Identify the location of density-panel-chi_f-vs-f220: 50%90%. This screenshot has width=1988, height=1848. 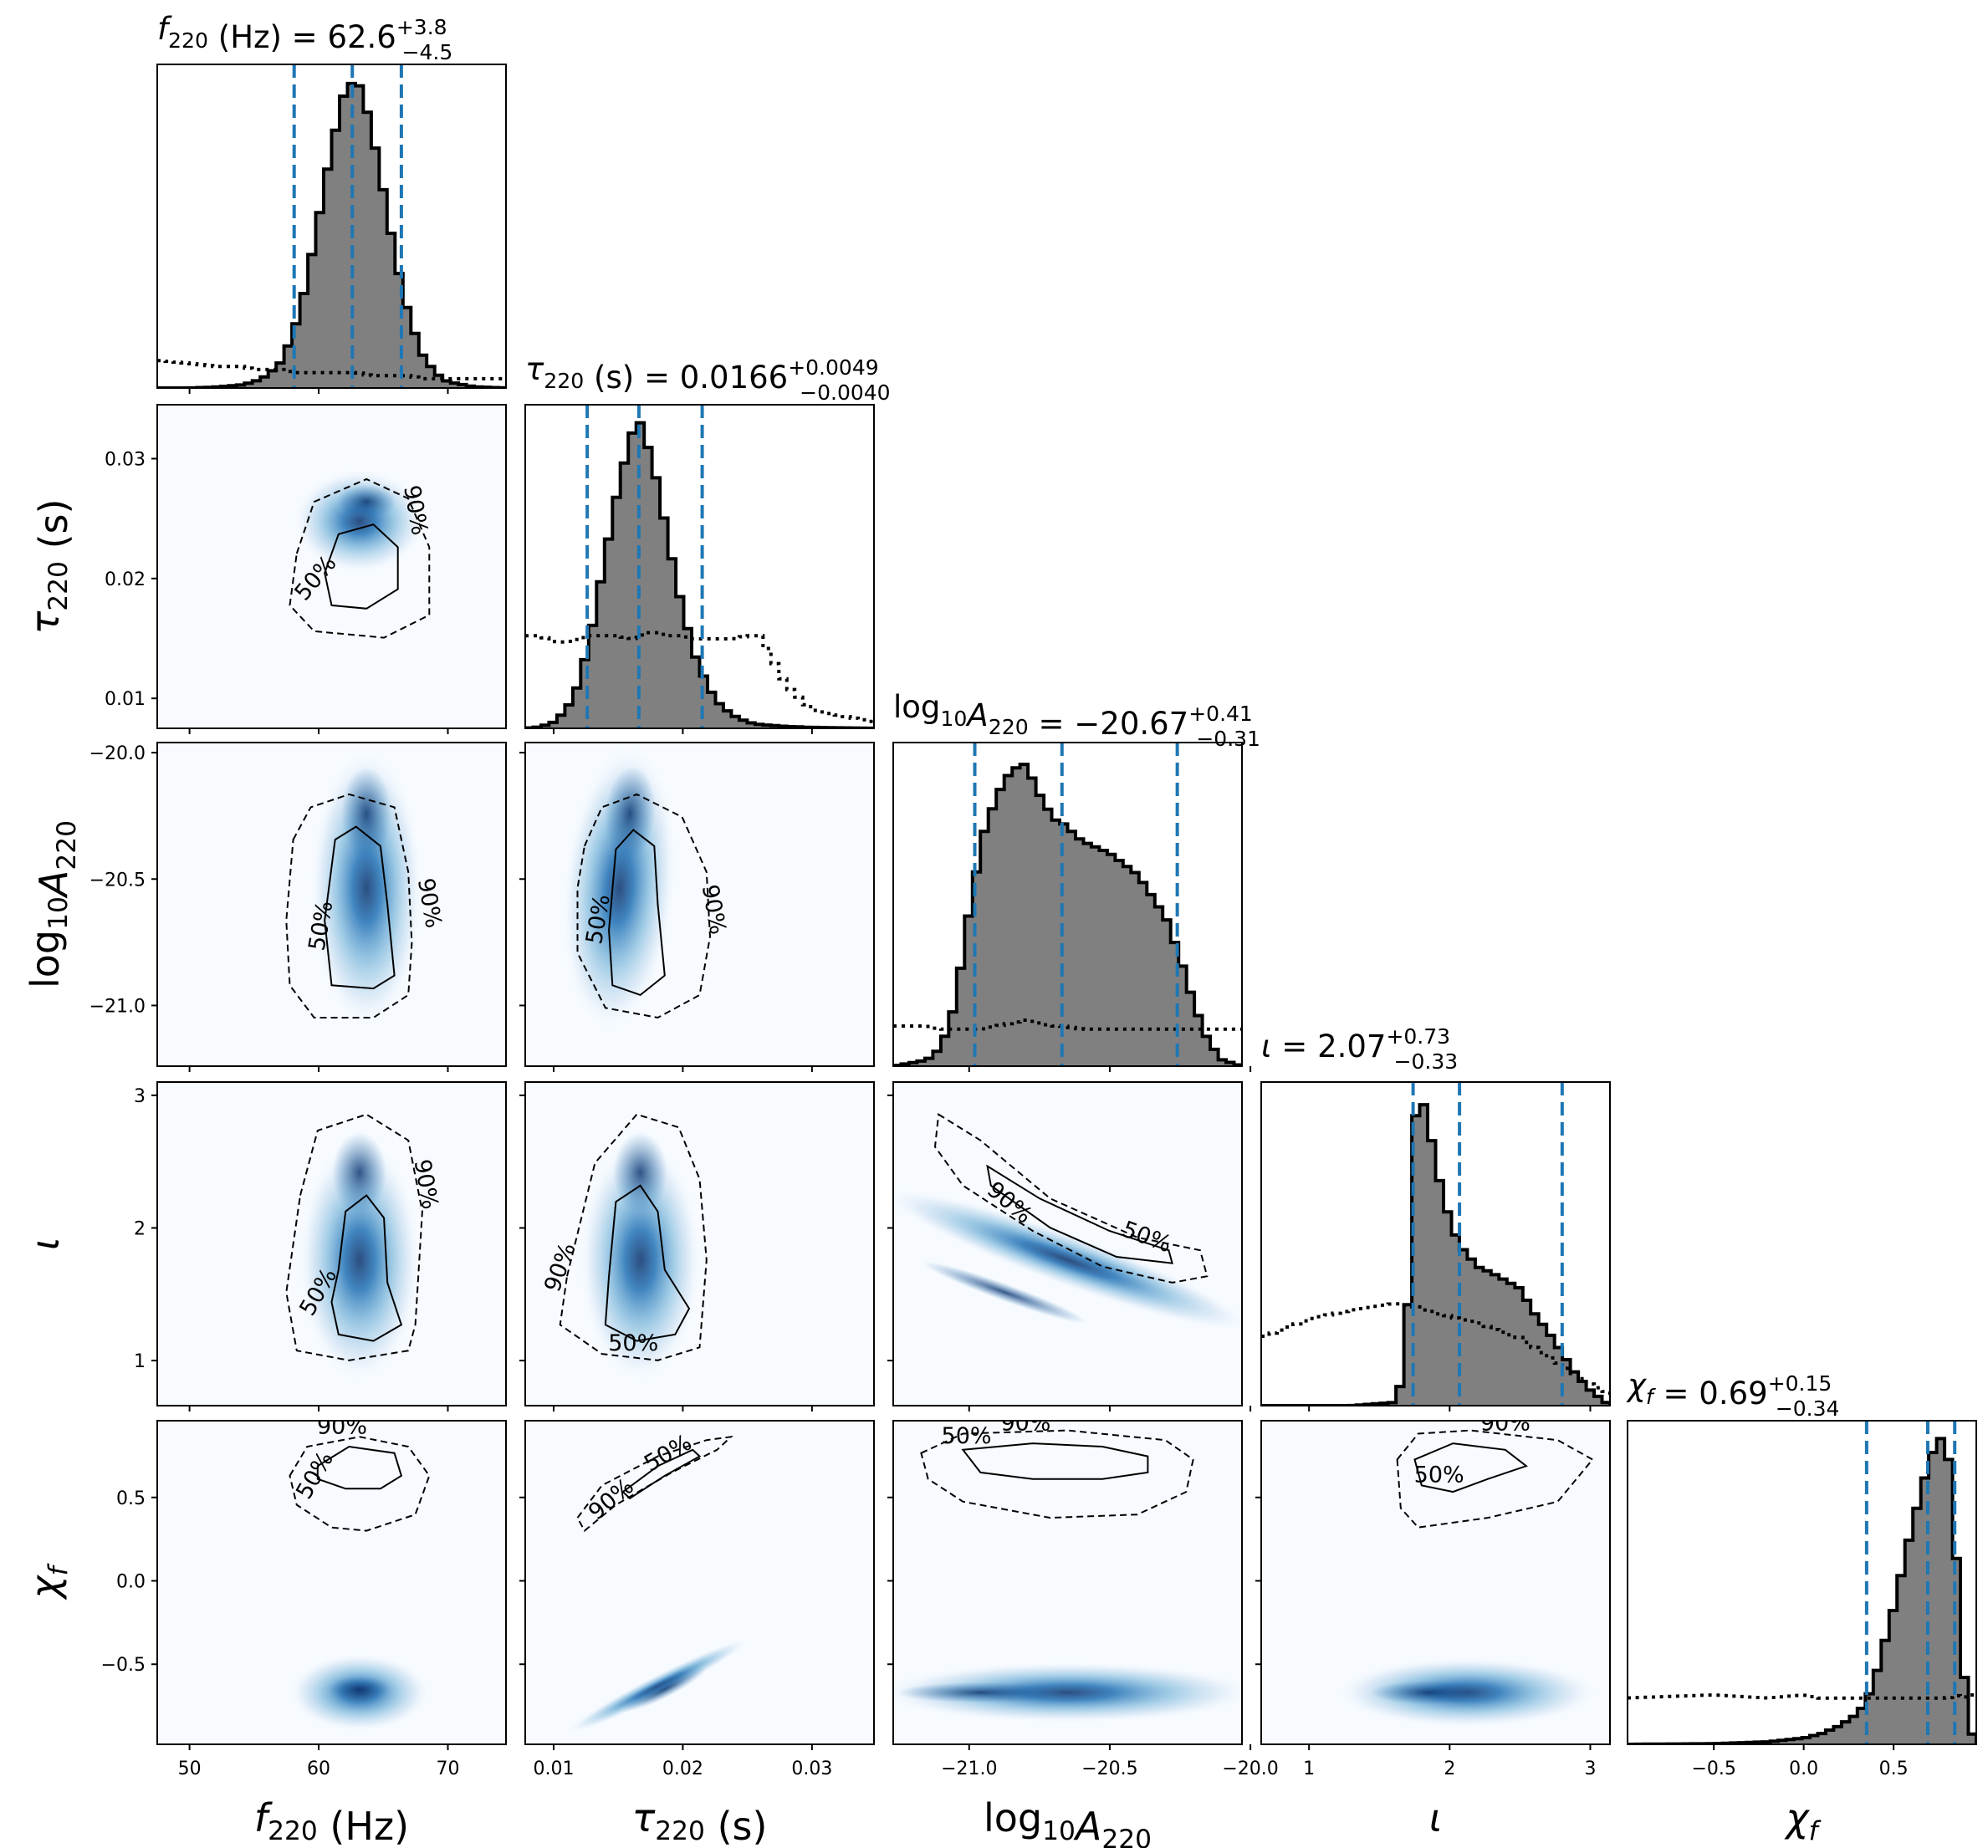
(329, 1581).